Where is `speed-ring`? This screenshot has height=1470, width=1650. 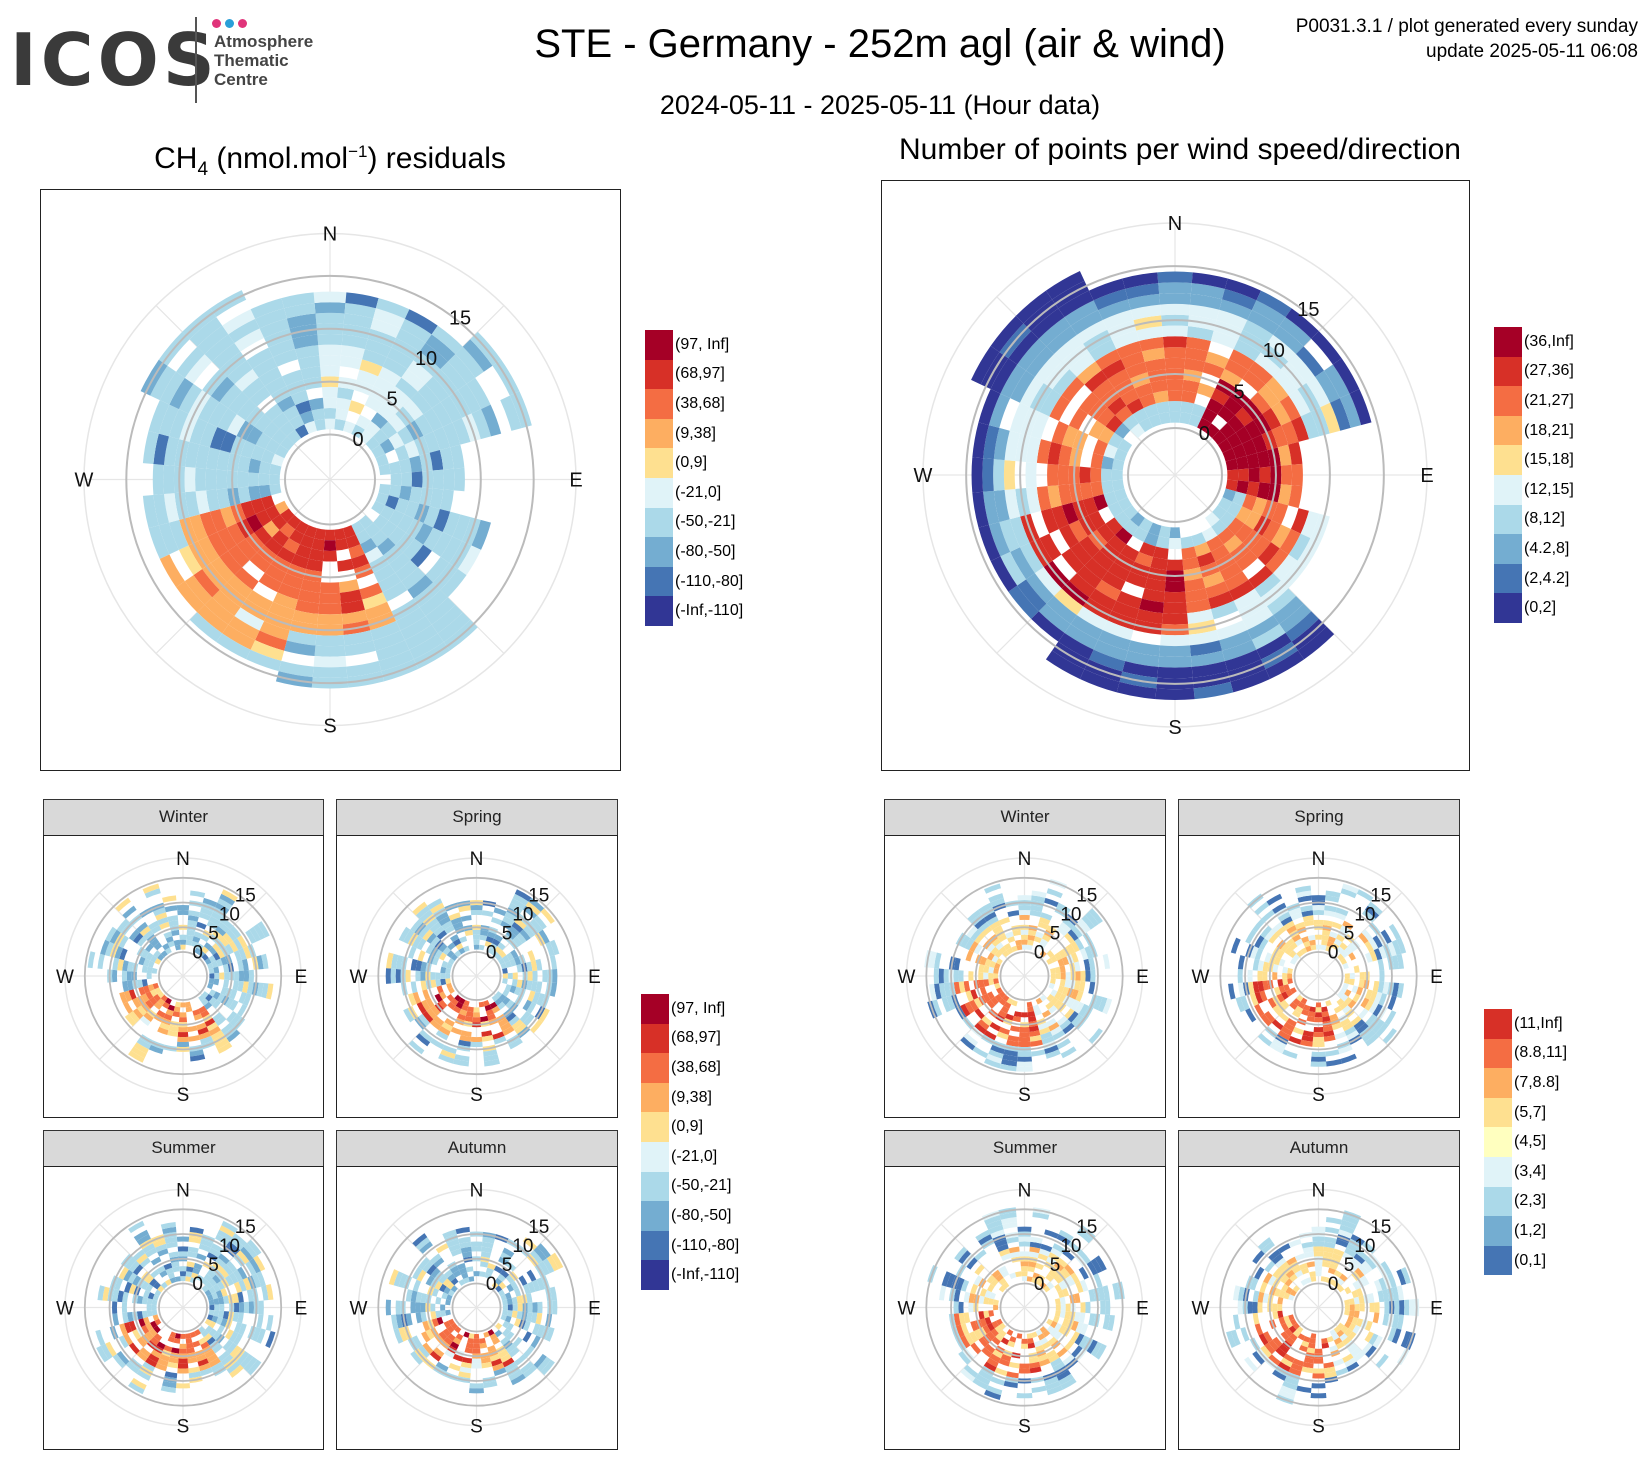 speed-ring is located at coordinates (1175, 475).